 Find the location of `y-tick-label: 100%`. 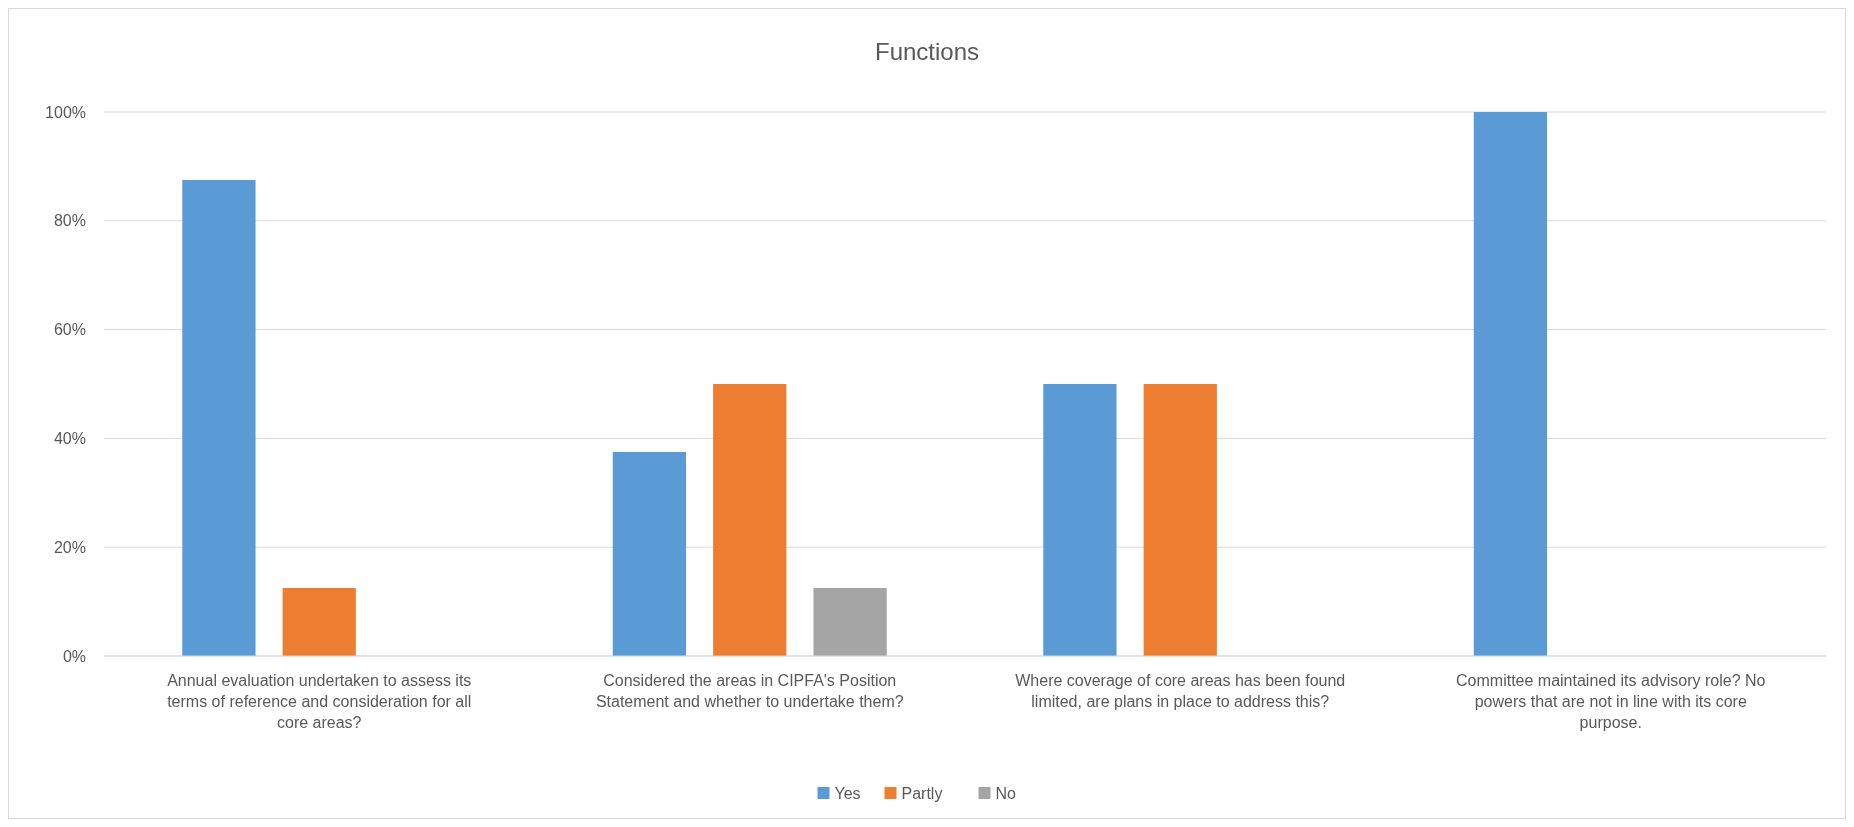

y-tick-label: 100% is located at coordinates (65, 112).